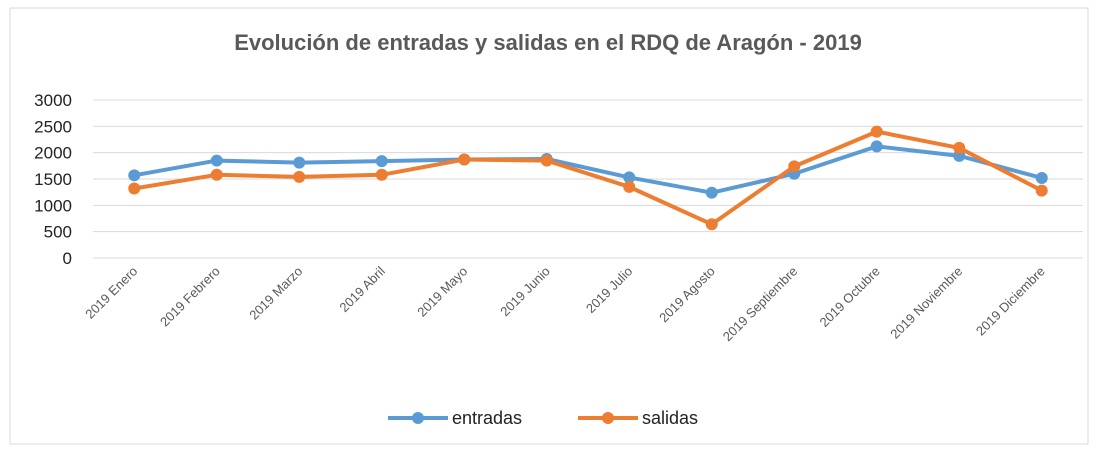 The height and width of the screenshot is (455, 1097). I want to click on y-tick-label: 2000, so click(53, 153).